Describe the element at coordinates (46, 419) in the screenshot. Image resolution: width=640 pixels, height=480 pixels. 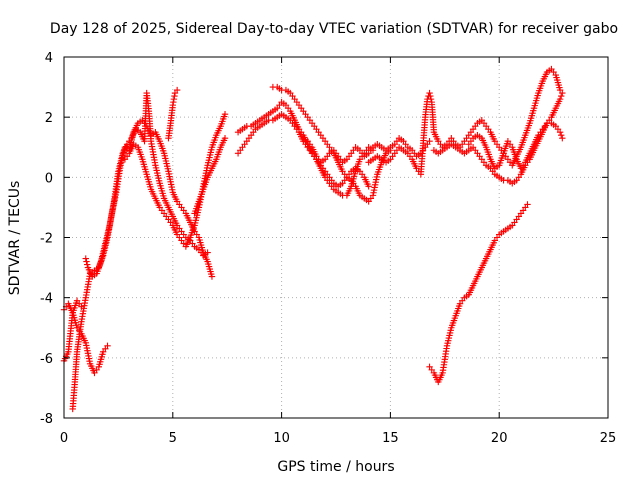
I see `y-tick-label: -8` at that location.